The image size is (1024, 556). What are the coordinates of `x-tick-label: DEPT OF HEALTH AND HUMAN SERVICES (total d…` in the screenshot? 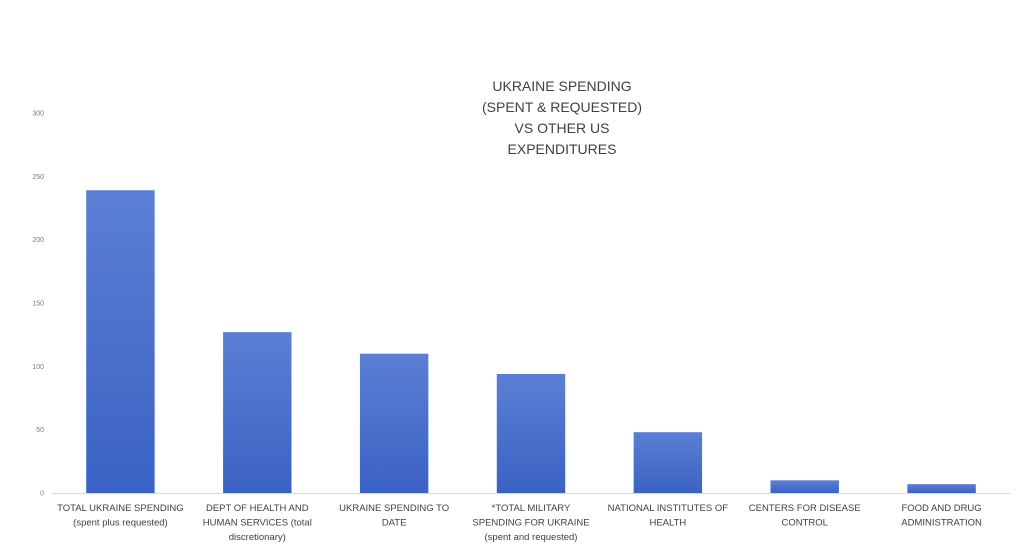 It's located at (257, 523).